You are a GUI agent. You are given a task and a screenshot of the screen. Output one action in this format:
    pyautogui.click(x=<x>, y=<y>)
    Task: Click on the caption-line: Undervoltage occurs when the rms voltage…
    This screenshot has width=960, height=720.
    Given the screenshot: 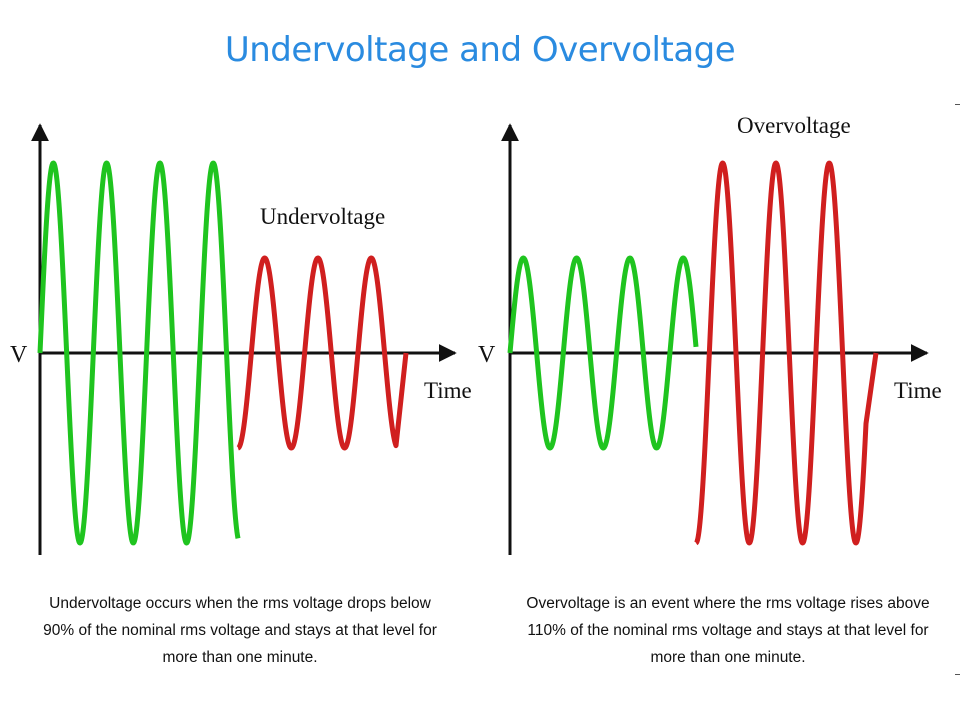 What is the action you would take?
    pyautogui.click(x=240, y=603)
    